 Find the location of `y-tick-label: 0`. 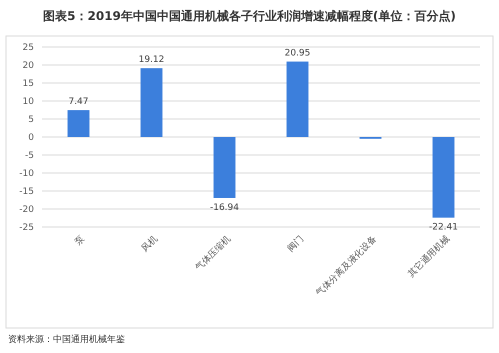

y-tick-label: 0 is located at coordinates (31, 138).